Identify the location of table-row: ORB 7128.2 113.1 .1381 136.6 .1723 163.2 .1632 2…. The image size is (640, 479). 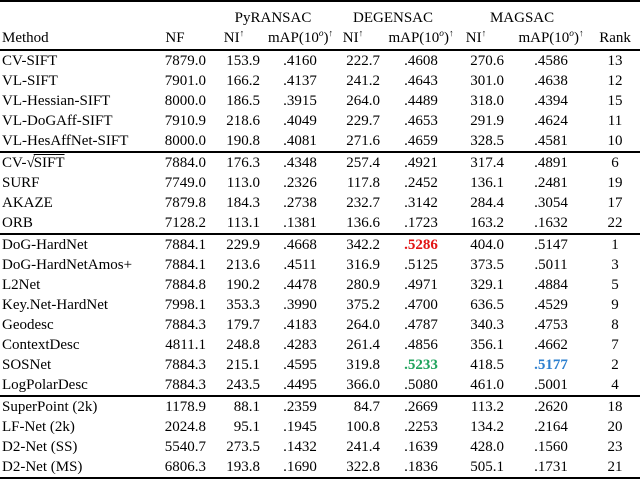
(320, 223).